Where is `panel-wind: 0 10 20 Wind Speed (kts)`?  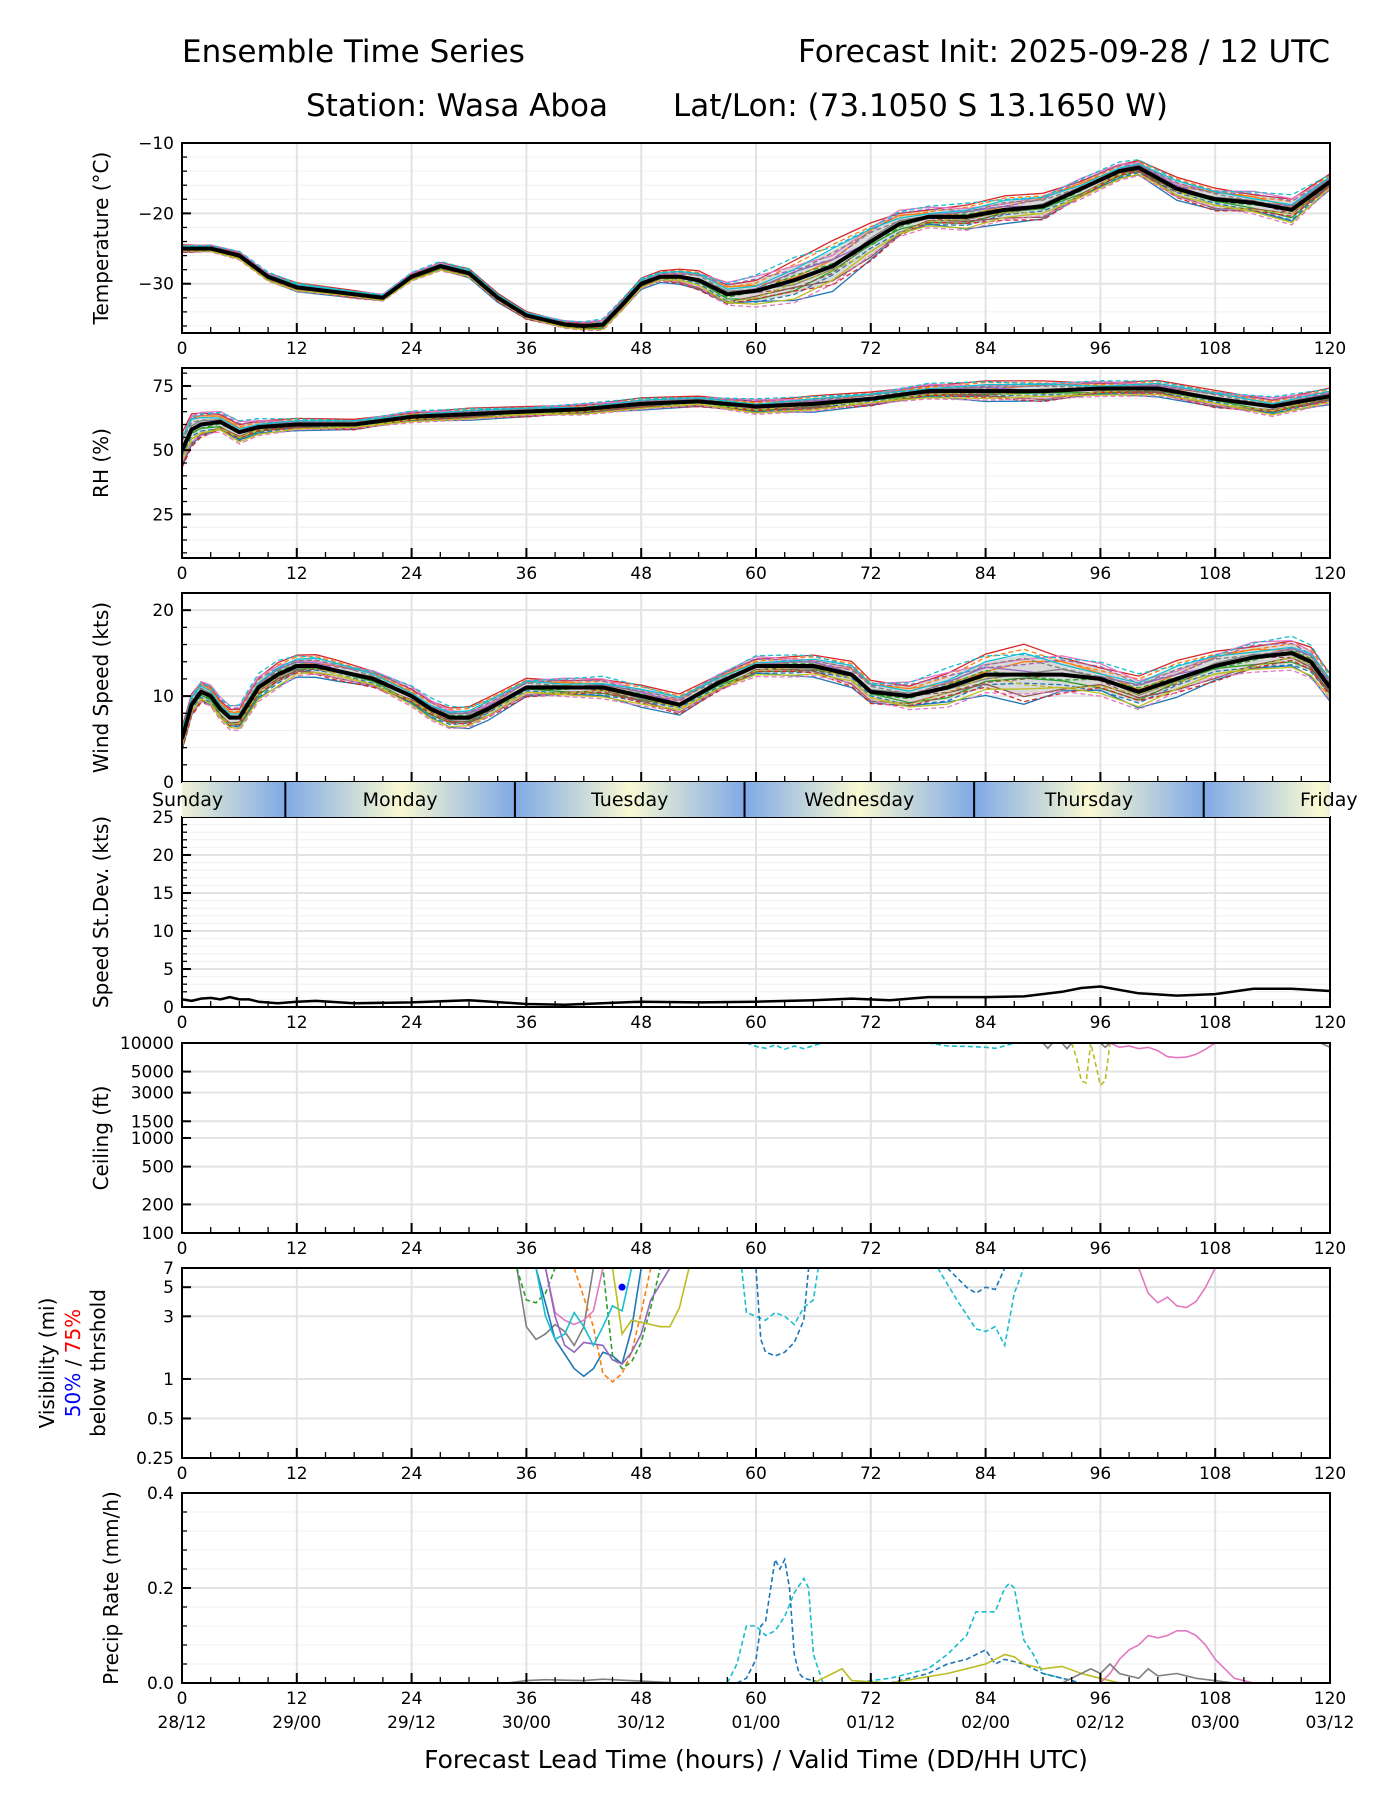
panel-wind: 0 10 20 Wind Speed (kts) is located at coordinates (710, 692).